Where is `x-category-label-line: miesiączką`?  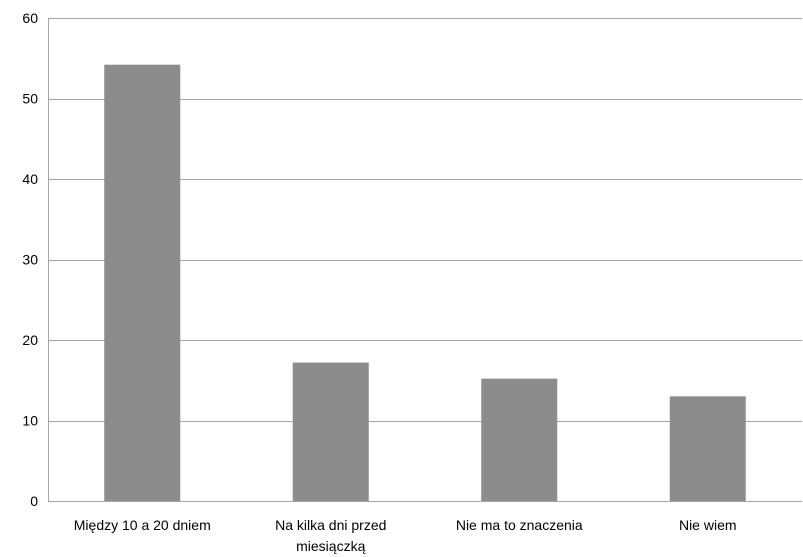
x-category-label-line: miesiączką is located at coordinates (330, 546).